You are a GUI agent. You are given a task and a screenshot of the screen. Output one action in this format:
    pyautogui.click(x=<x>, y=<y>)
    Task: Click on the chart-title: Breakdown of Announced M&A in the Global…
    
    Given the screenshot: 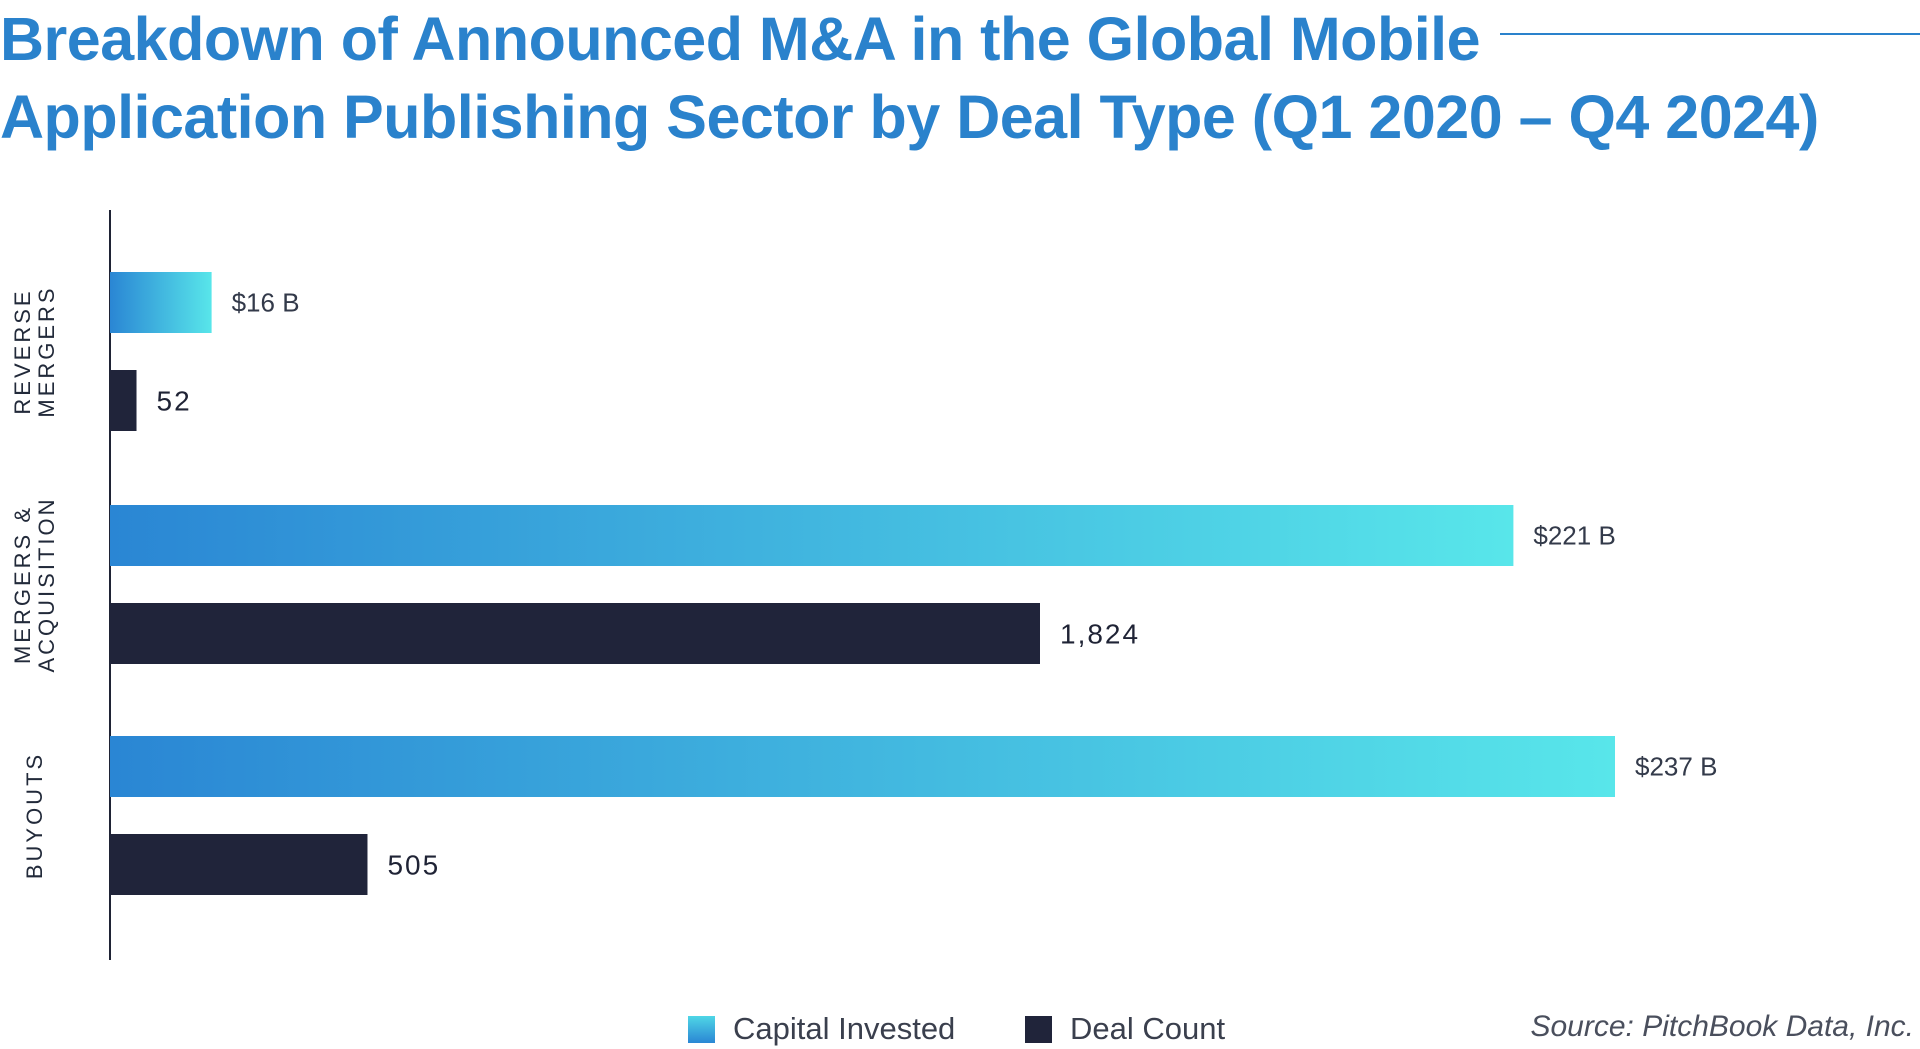 What is the action you would take?
    pyautogui.click(x=915, y=78)
    